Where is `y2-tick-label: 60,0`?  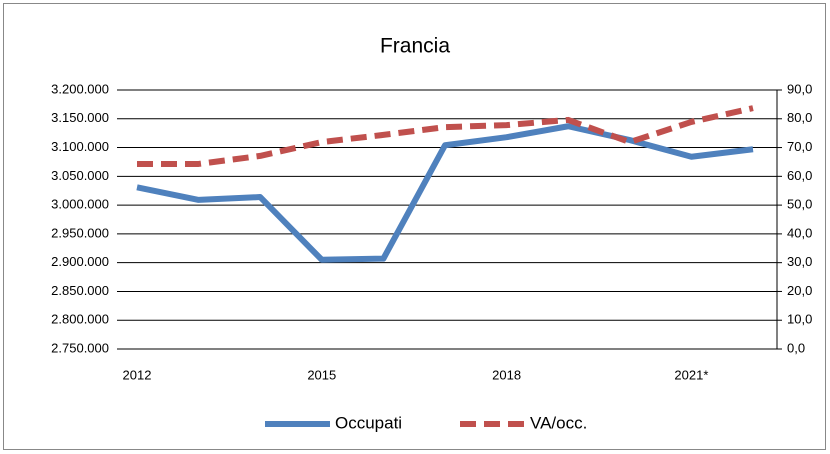
y2-tick-label: 60,0 is located at coordinates (799, 175).